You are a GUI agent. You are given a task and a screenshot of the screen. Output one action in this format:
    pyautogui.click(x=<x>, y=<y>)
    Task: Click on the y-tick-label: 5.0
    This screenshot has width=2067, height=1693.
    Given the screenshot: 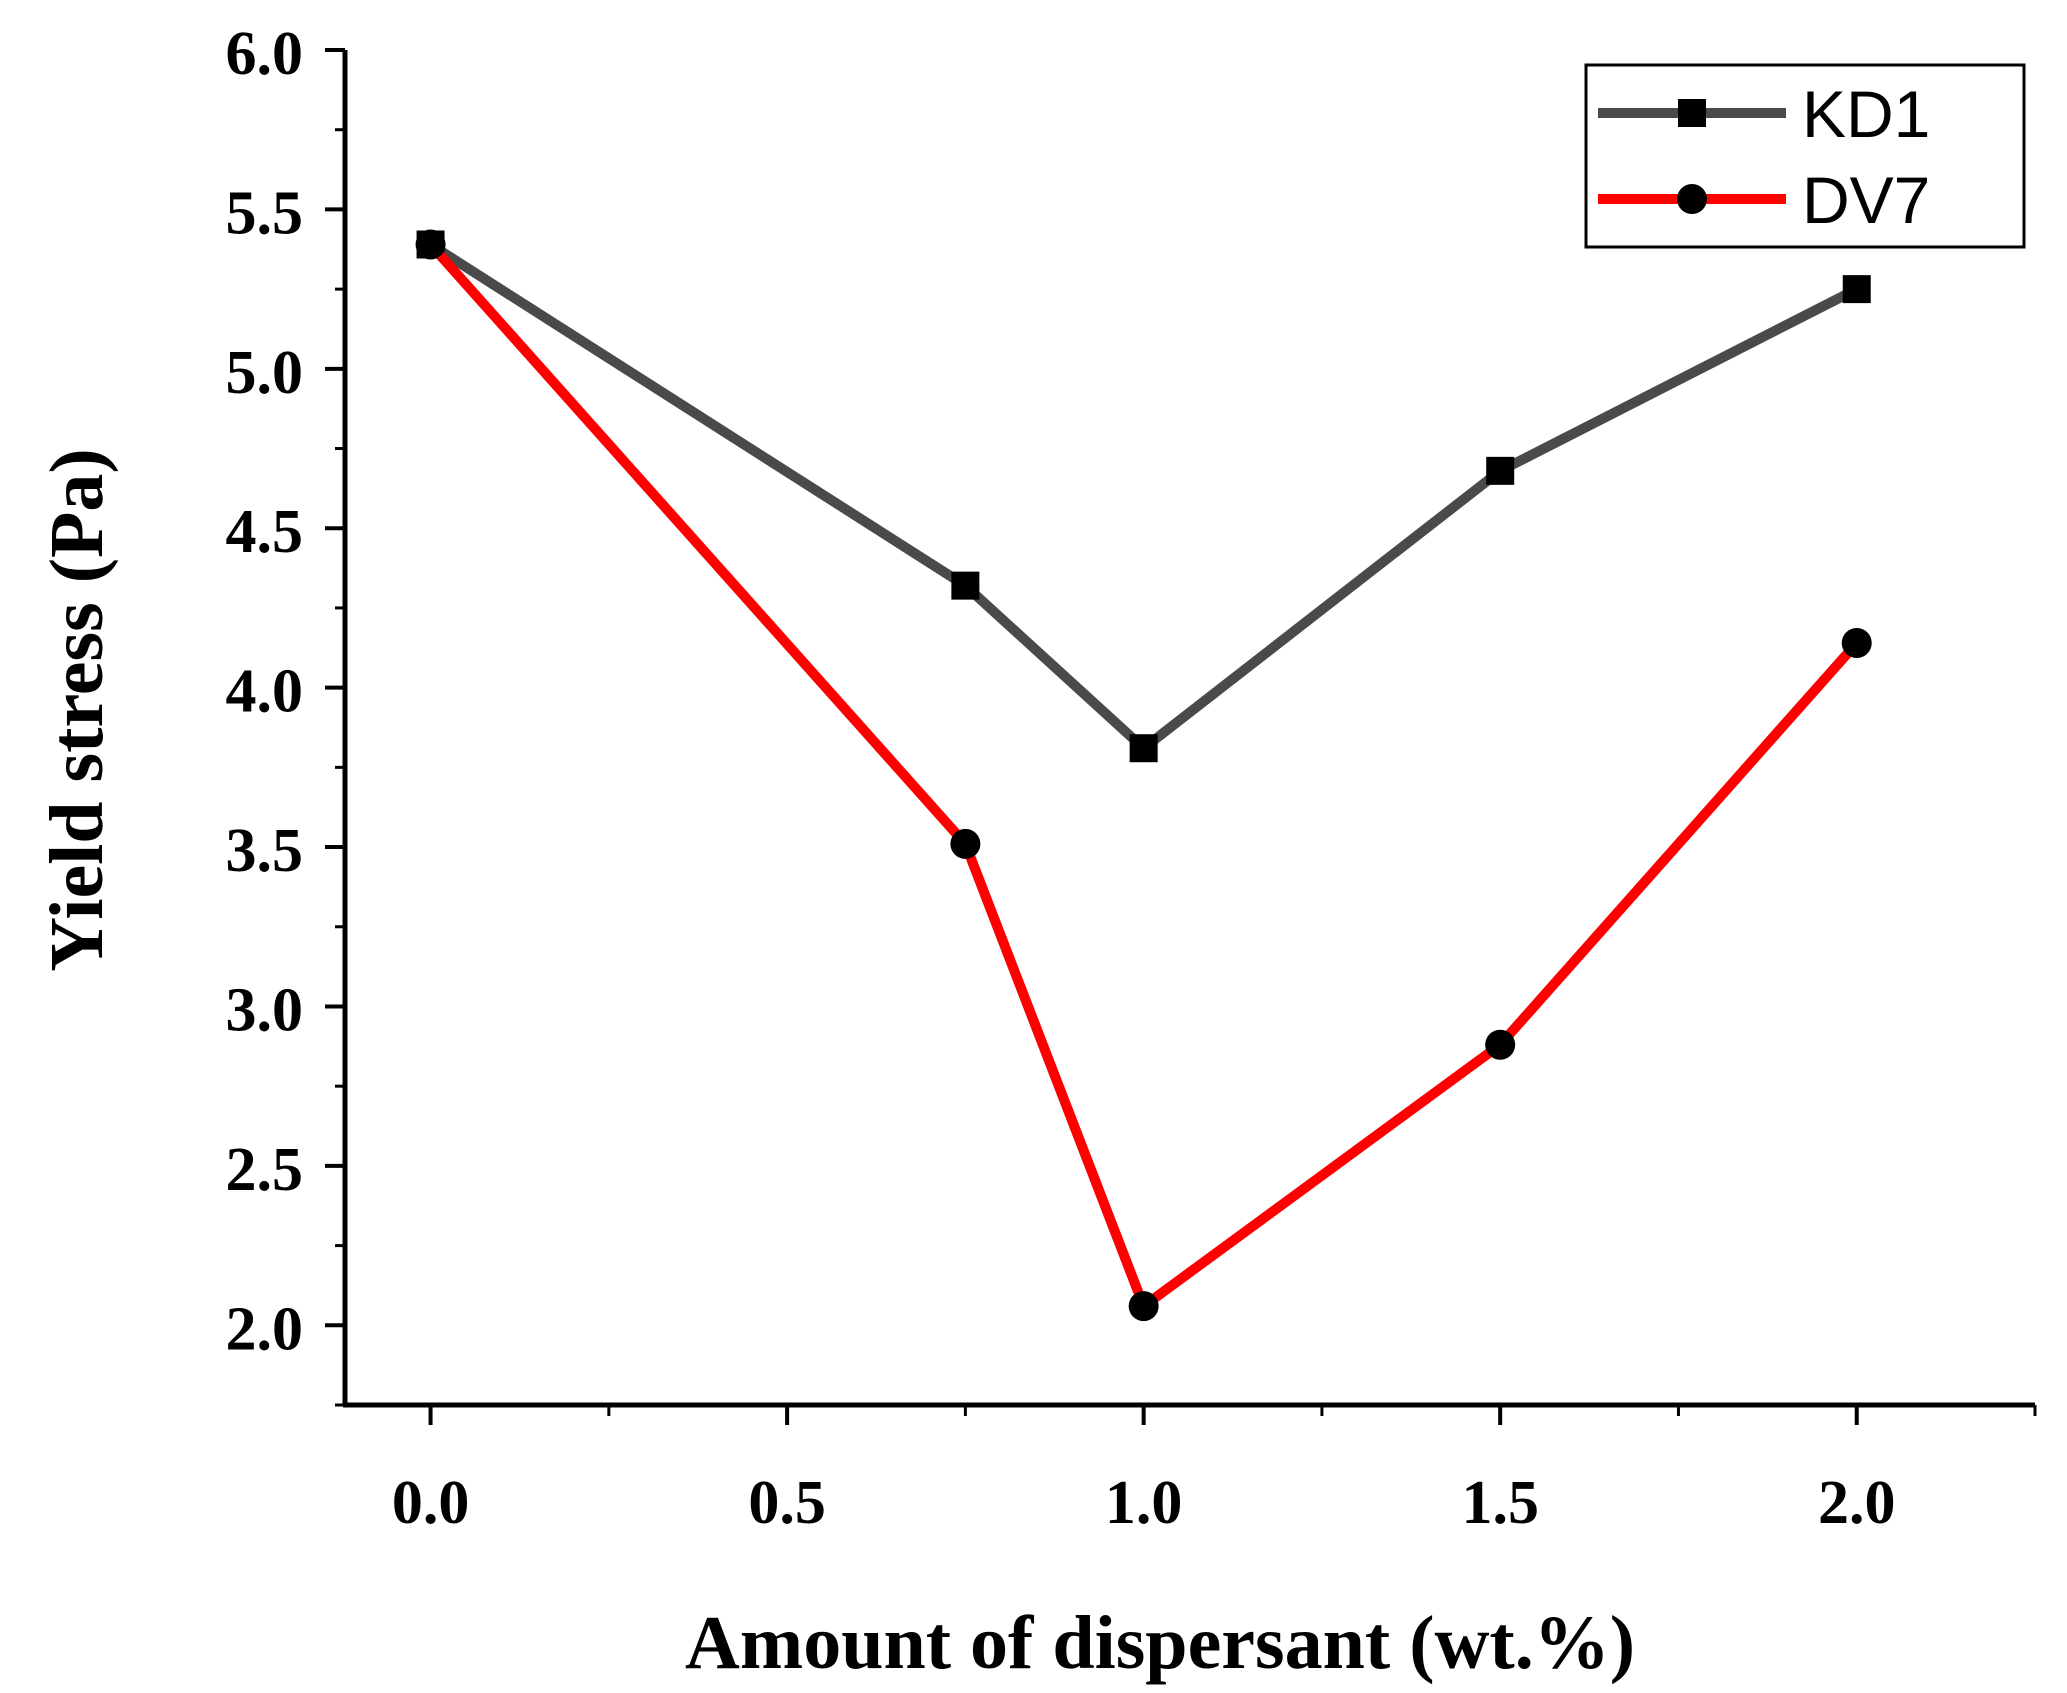 What is the action you would take?
    pyautogui.click(x=265, y=373)
    